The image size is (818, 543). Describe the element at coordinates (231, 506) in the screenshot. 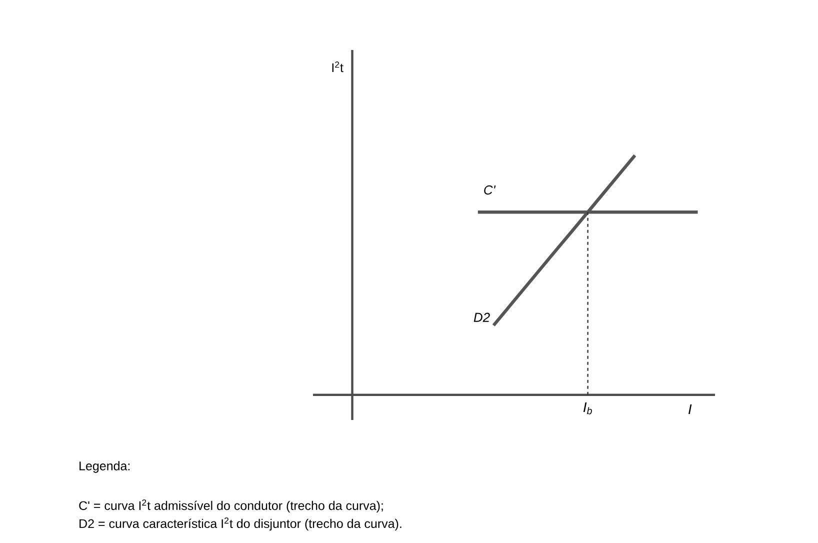

I see `text: C' = curva I$^{2}$t admissível do condutor (trecho da curva);` at that location.